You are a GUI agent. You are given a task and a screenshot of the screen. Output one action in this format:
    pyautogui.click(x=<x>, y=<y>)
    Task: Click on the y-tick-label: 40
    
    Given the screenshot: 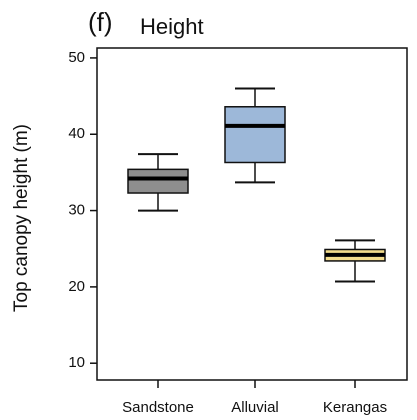 What is the action you would take?
    pyautogui.click(x=76, y=133)
    